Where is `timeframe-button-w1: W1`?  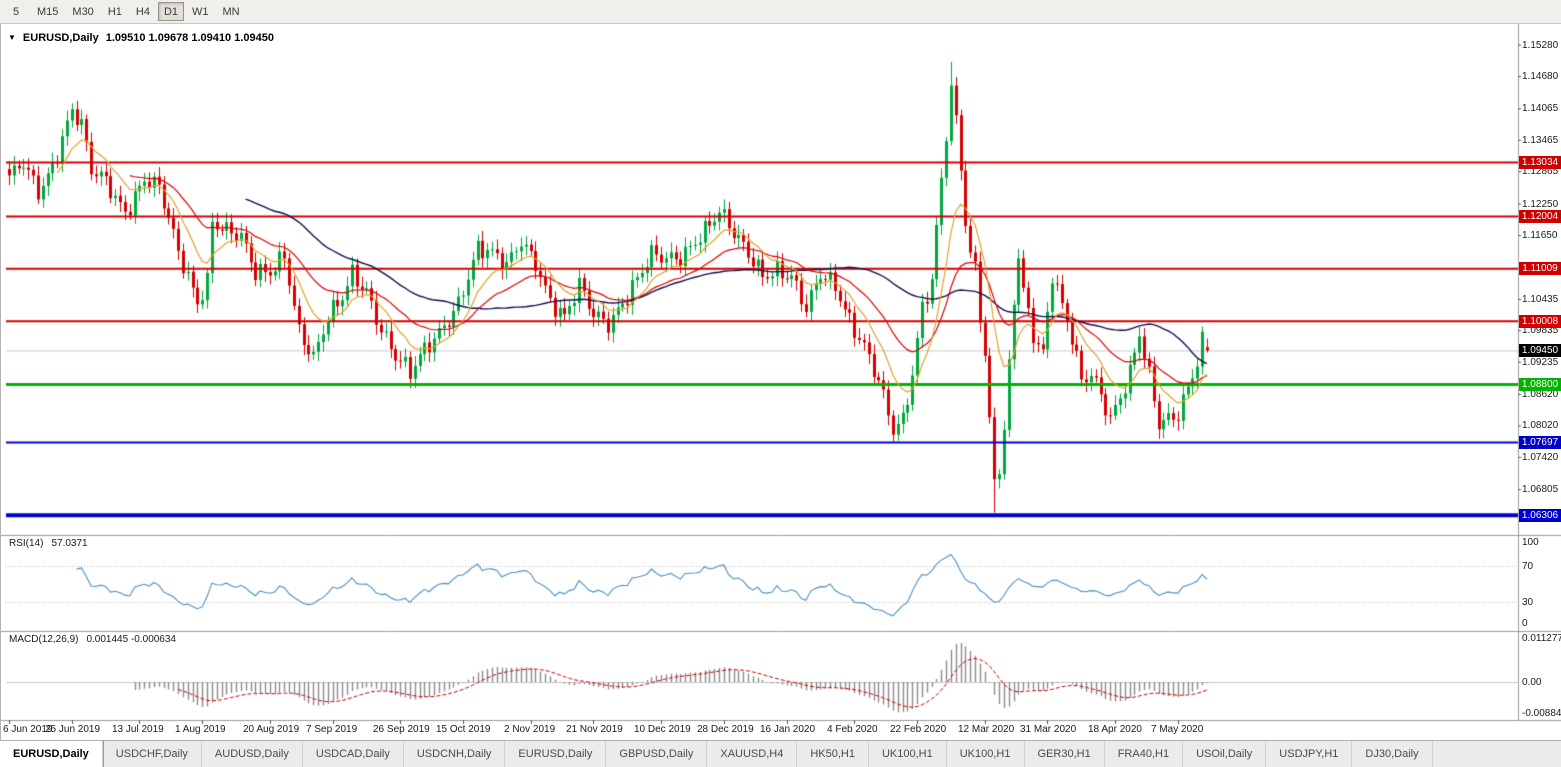
timeframe-button-w1: W1 is located at coordinates (200, 11).